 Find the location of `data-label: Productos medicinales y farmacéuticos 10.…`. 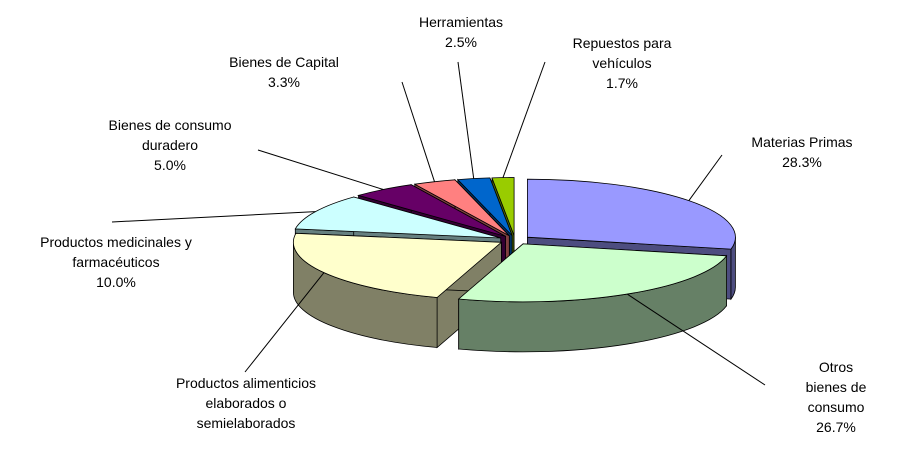

data-label: Productos medicinales y farmacéuticos 10.… is located at coordinates (116, 262).